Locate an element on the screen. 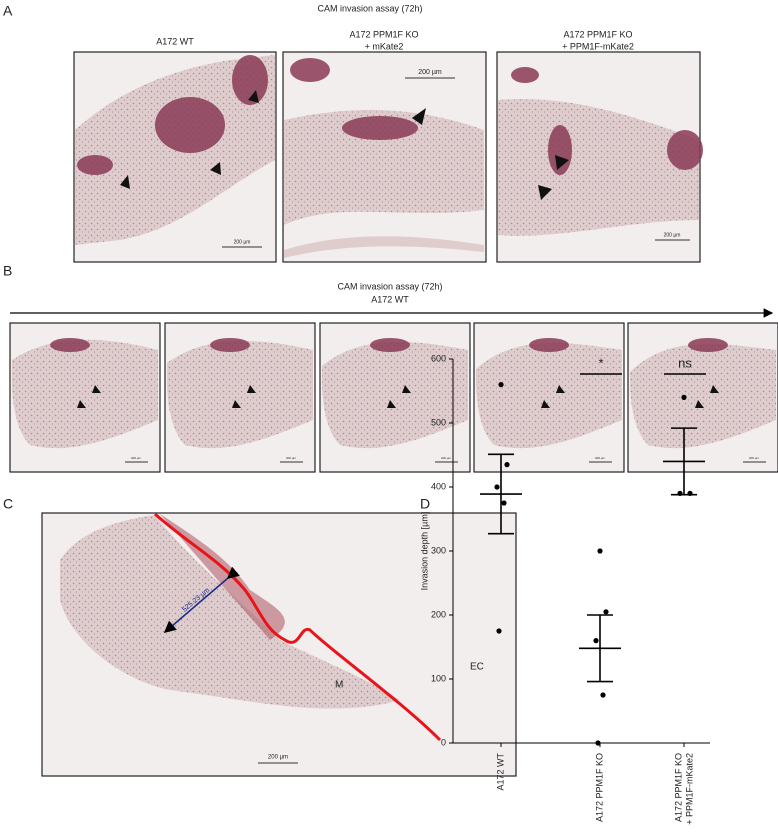 The width and height of the screenshot is (778, 833). y-tick-label: 200 is located at coordinates (438, 614).